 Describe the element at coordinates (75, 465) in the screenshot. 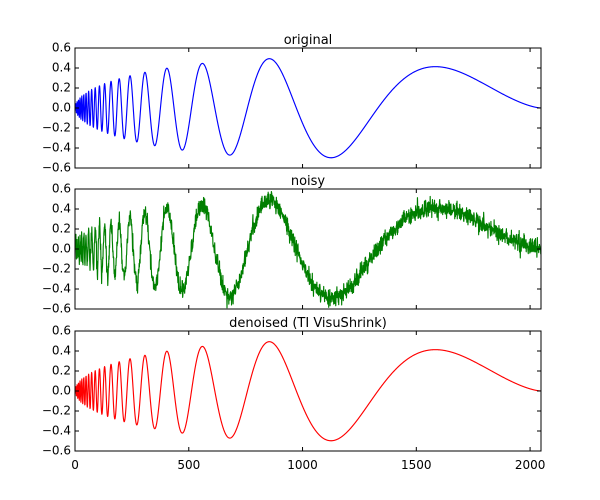

I see `x-tick-label: 0` at that location.